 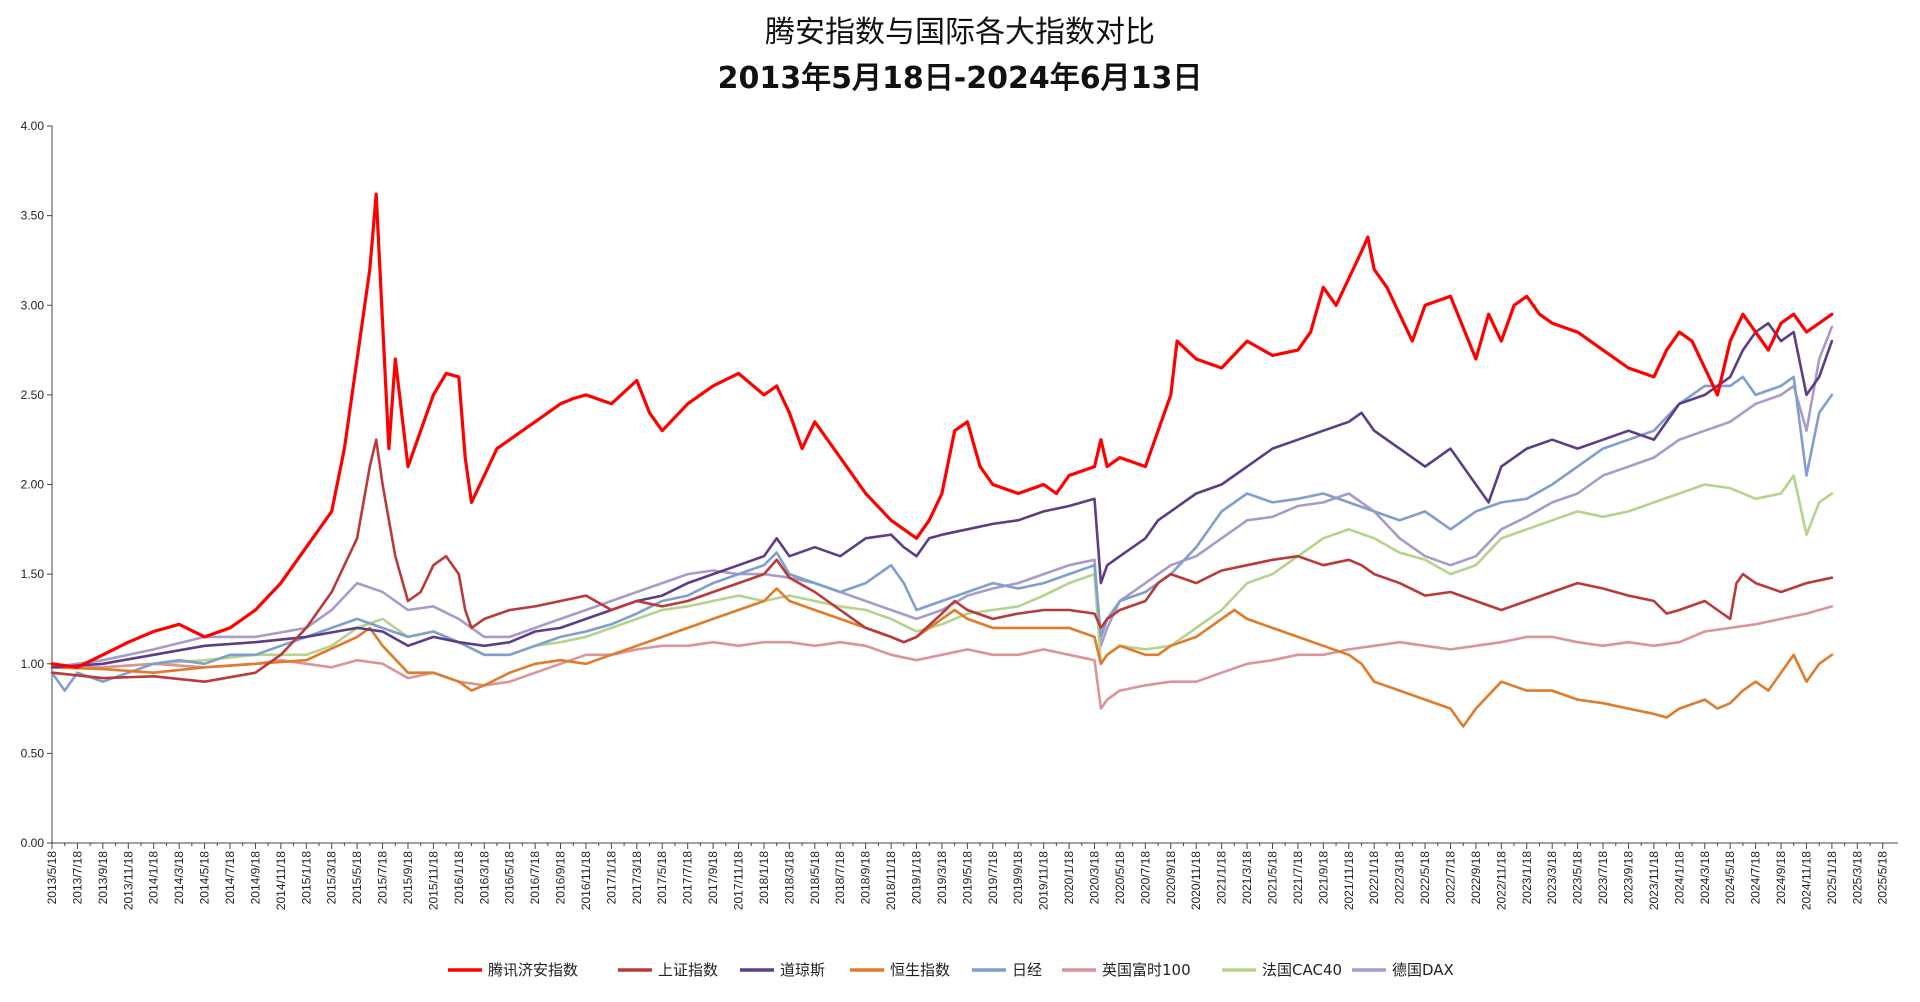 I want to click on legend-label-7: 德国DAX, so click(x=1423, y=970).